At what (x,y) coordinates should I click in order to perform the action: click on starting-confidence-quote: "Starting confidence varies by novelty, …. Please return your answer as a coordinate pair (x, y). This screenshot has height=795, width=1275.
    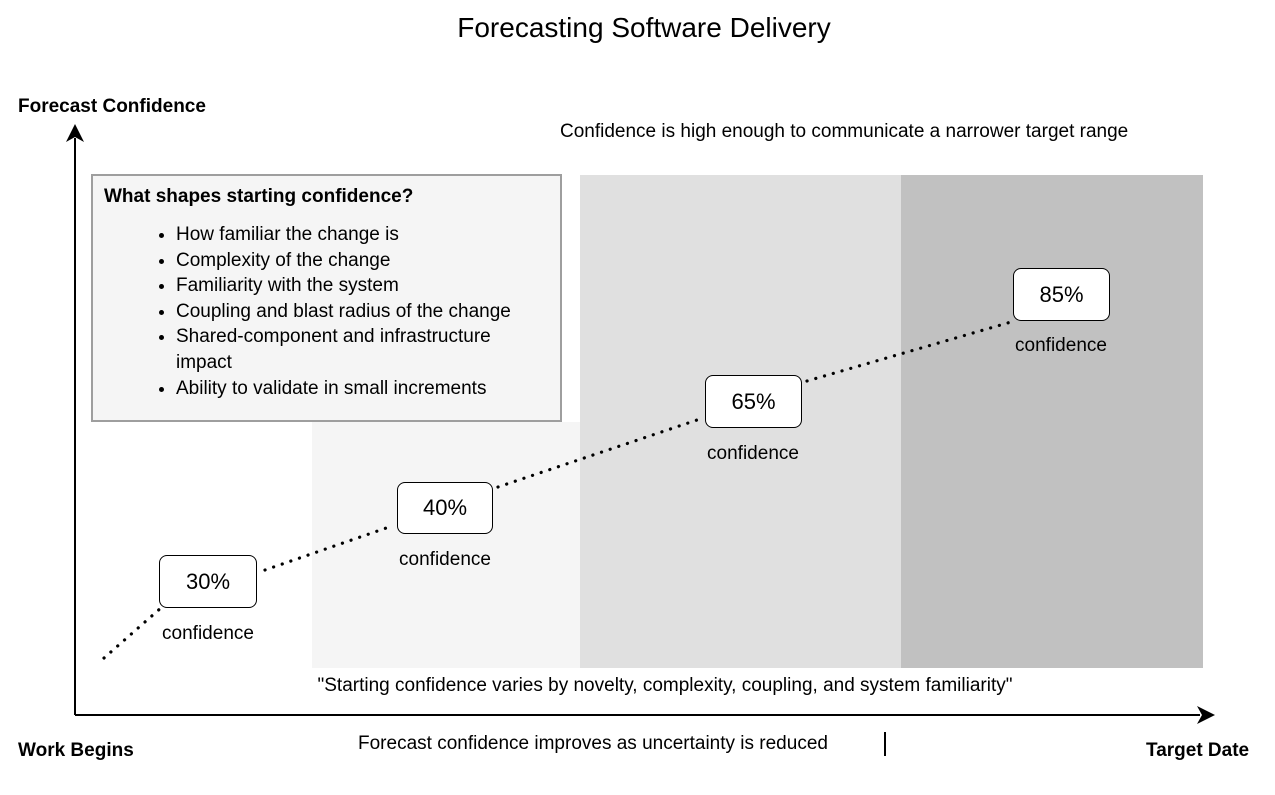
    Looking at the image, I should click on (665, 685).